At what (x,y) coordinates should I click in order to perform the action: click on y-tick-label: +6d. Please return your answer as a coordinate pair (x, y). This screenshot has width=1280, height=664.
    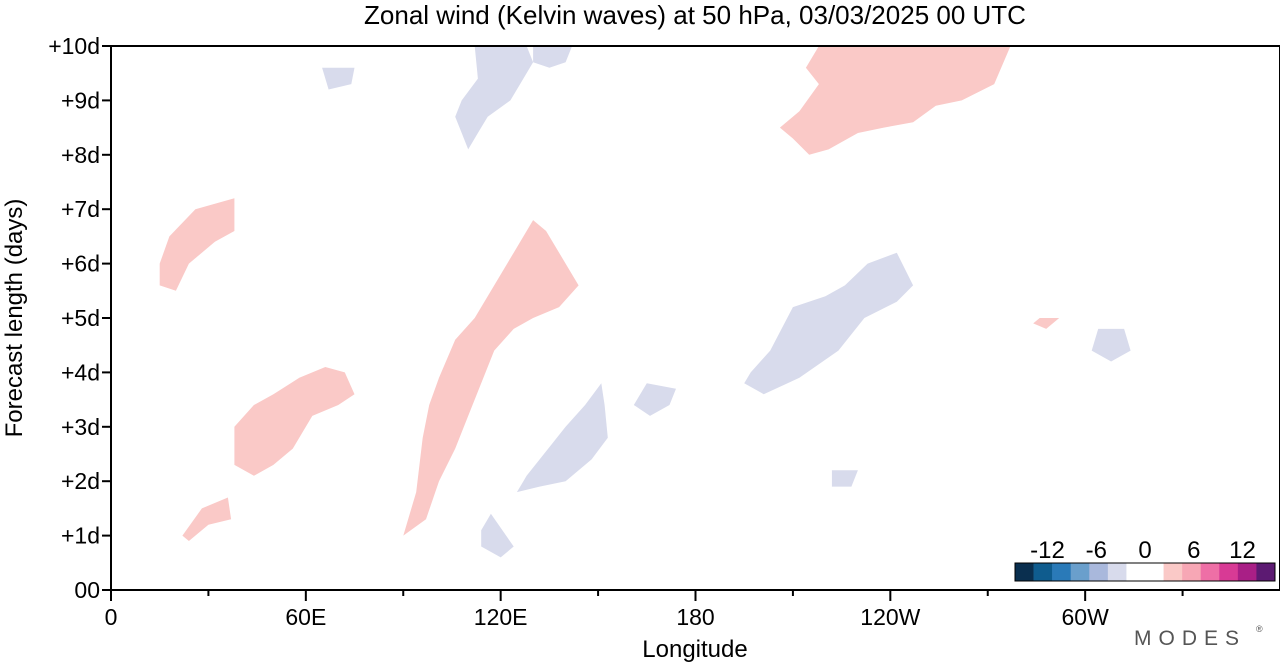
    Looking at the image, I should click on (80, 264).